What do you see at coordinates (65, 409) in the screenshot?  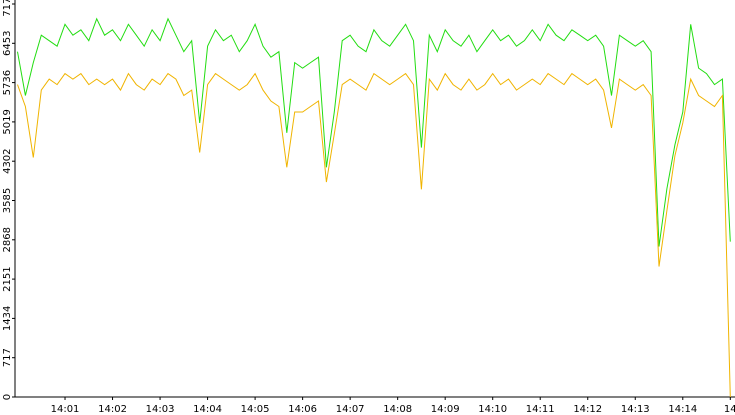 I see `x-tick-label: 14:01` at bounding box center [65, 409].